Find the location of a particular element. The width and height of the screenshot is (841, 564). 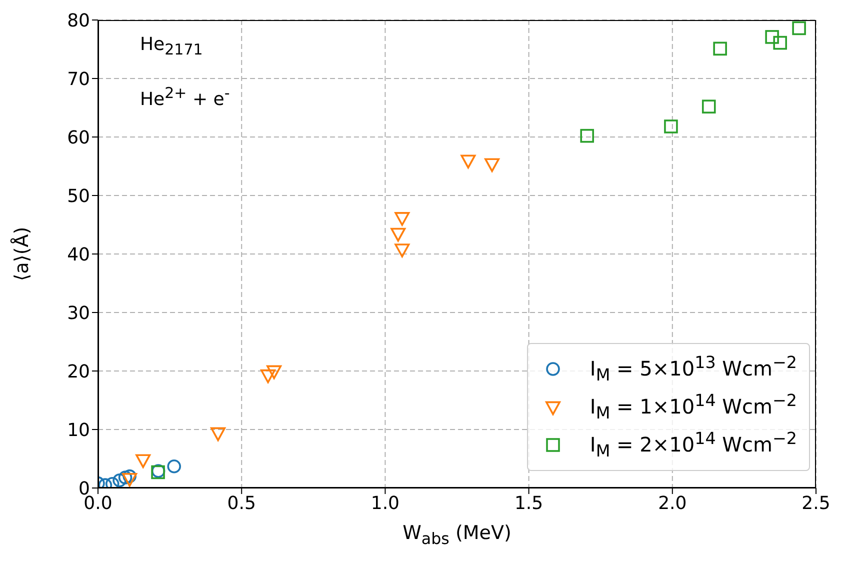

y-tick-label: 30 is located at coordinates (78, 313).